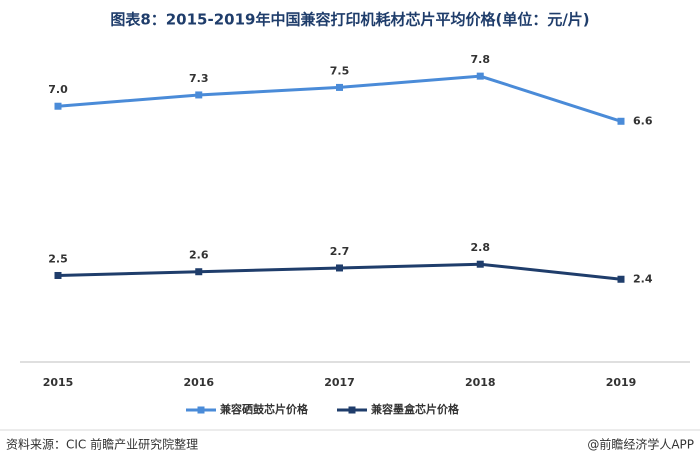 This screenshot has height=464, width=700. What do you see at coordinates (58, 89) in the screenshot?
I see `data-label: 7.0` at bounding box center [58, 89].